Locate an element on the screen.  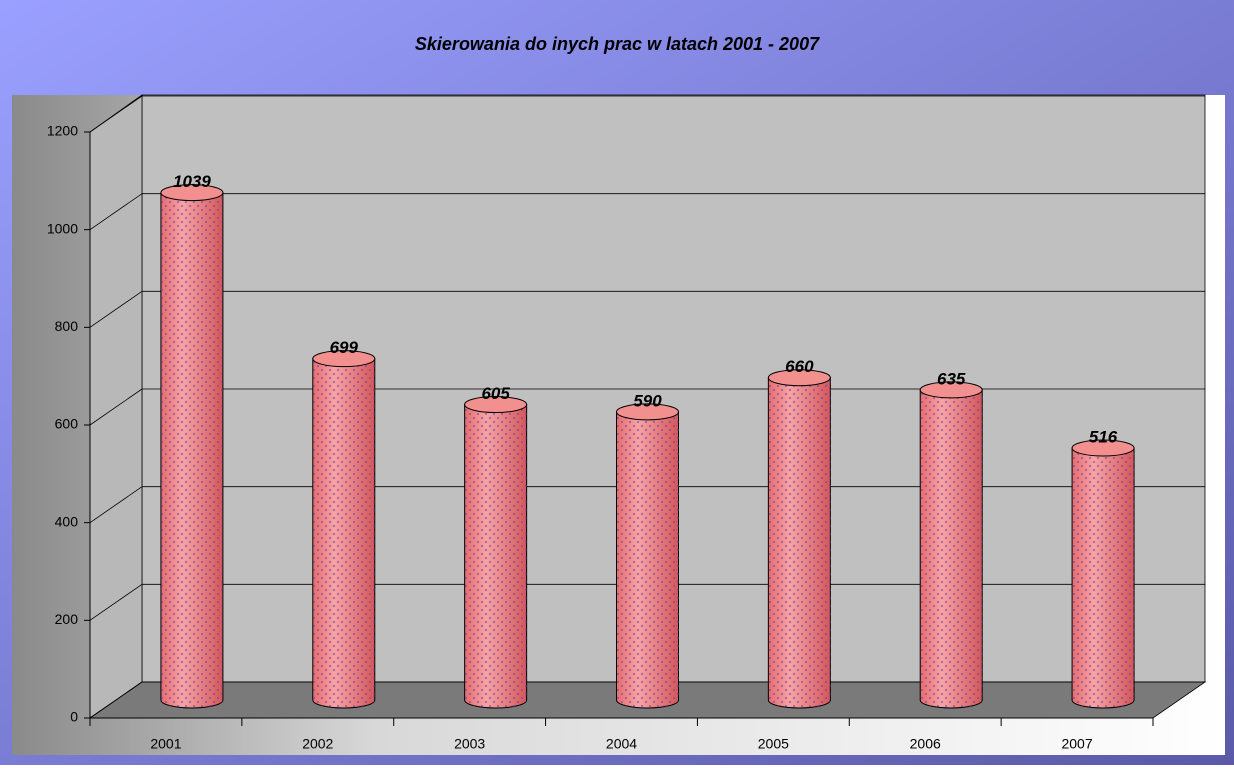
value-label: 699 is located at coordinates (344, 347).